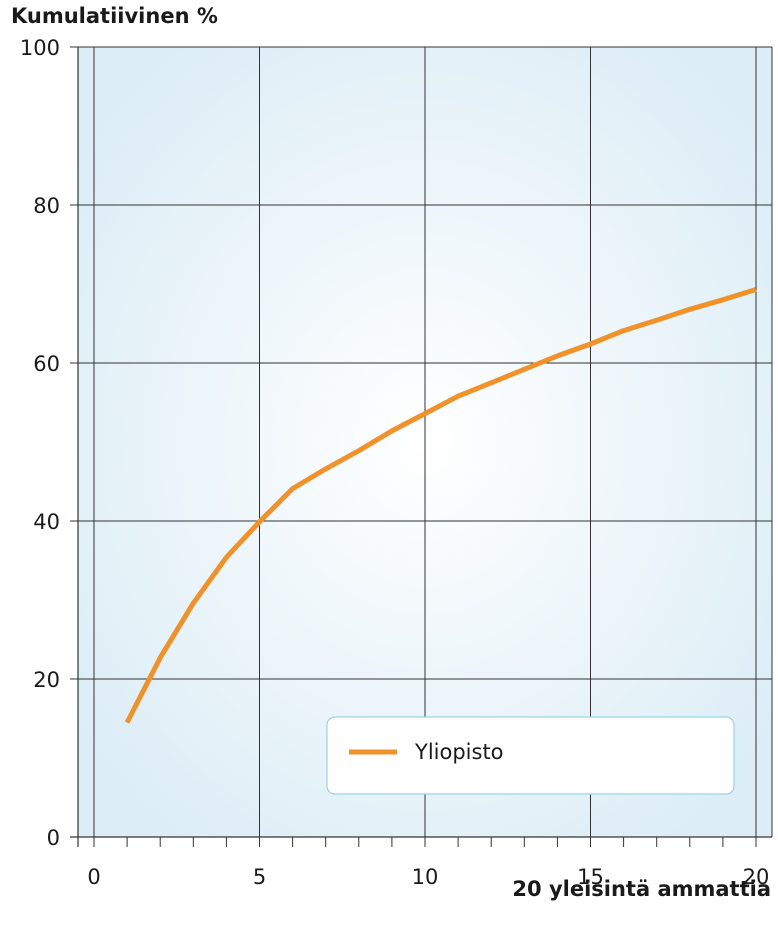 The height and width of the screenshot is (935, 778). Describe the element at coordinates (459, 752) in the screenshot. I see `legend-label: Yliopisto` at that location.